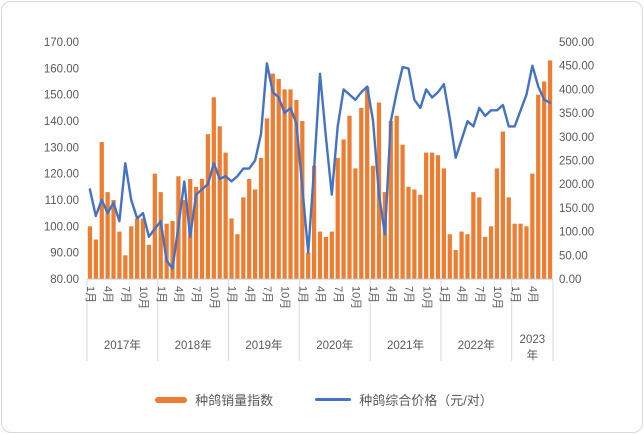 Image resolution: width=644 pixels, height=434 pixels. What do you see at coordinates (576, 162) in the screenshot?
I see `right-axis-tick-label: 250.00` at bounding box center [576, 162].